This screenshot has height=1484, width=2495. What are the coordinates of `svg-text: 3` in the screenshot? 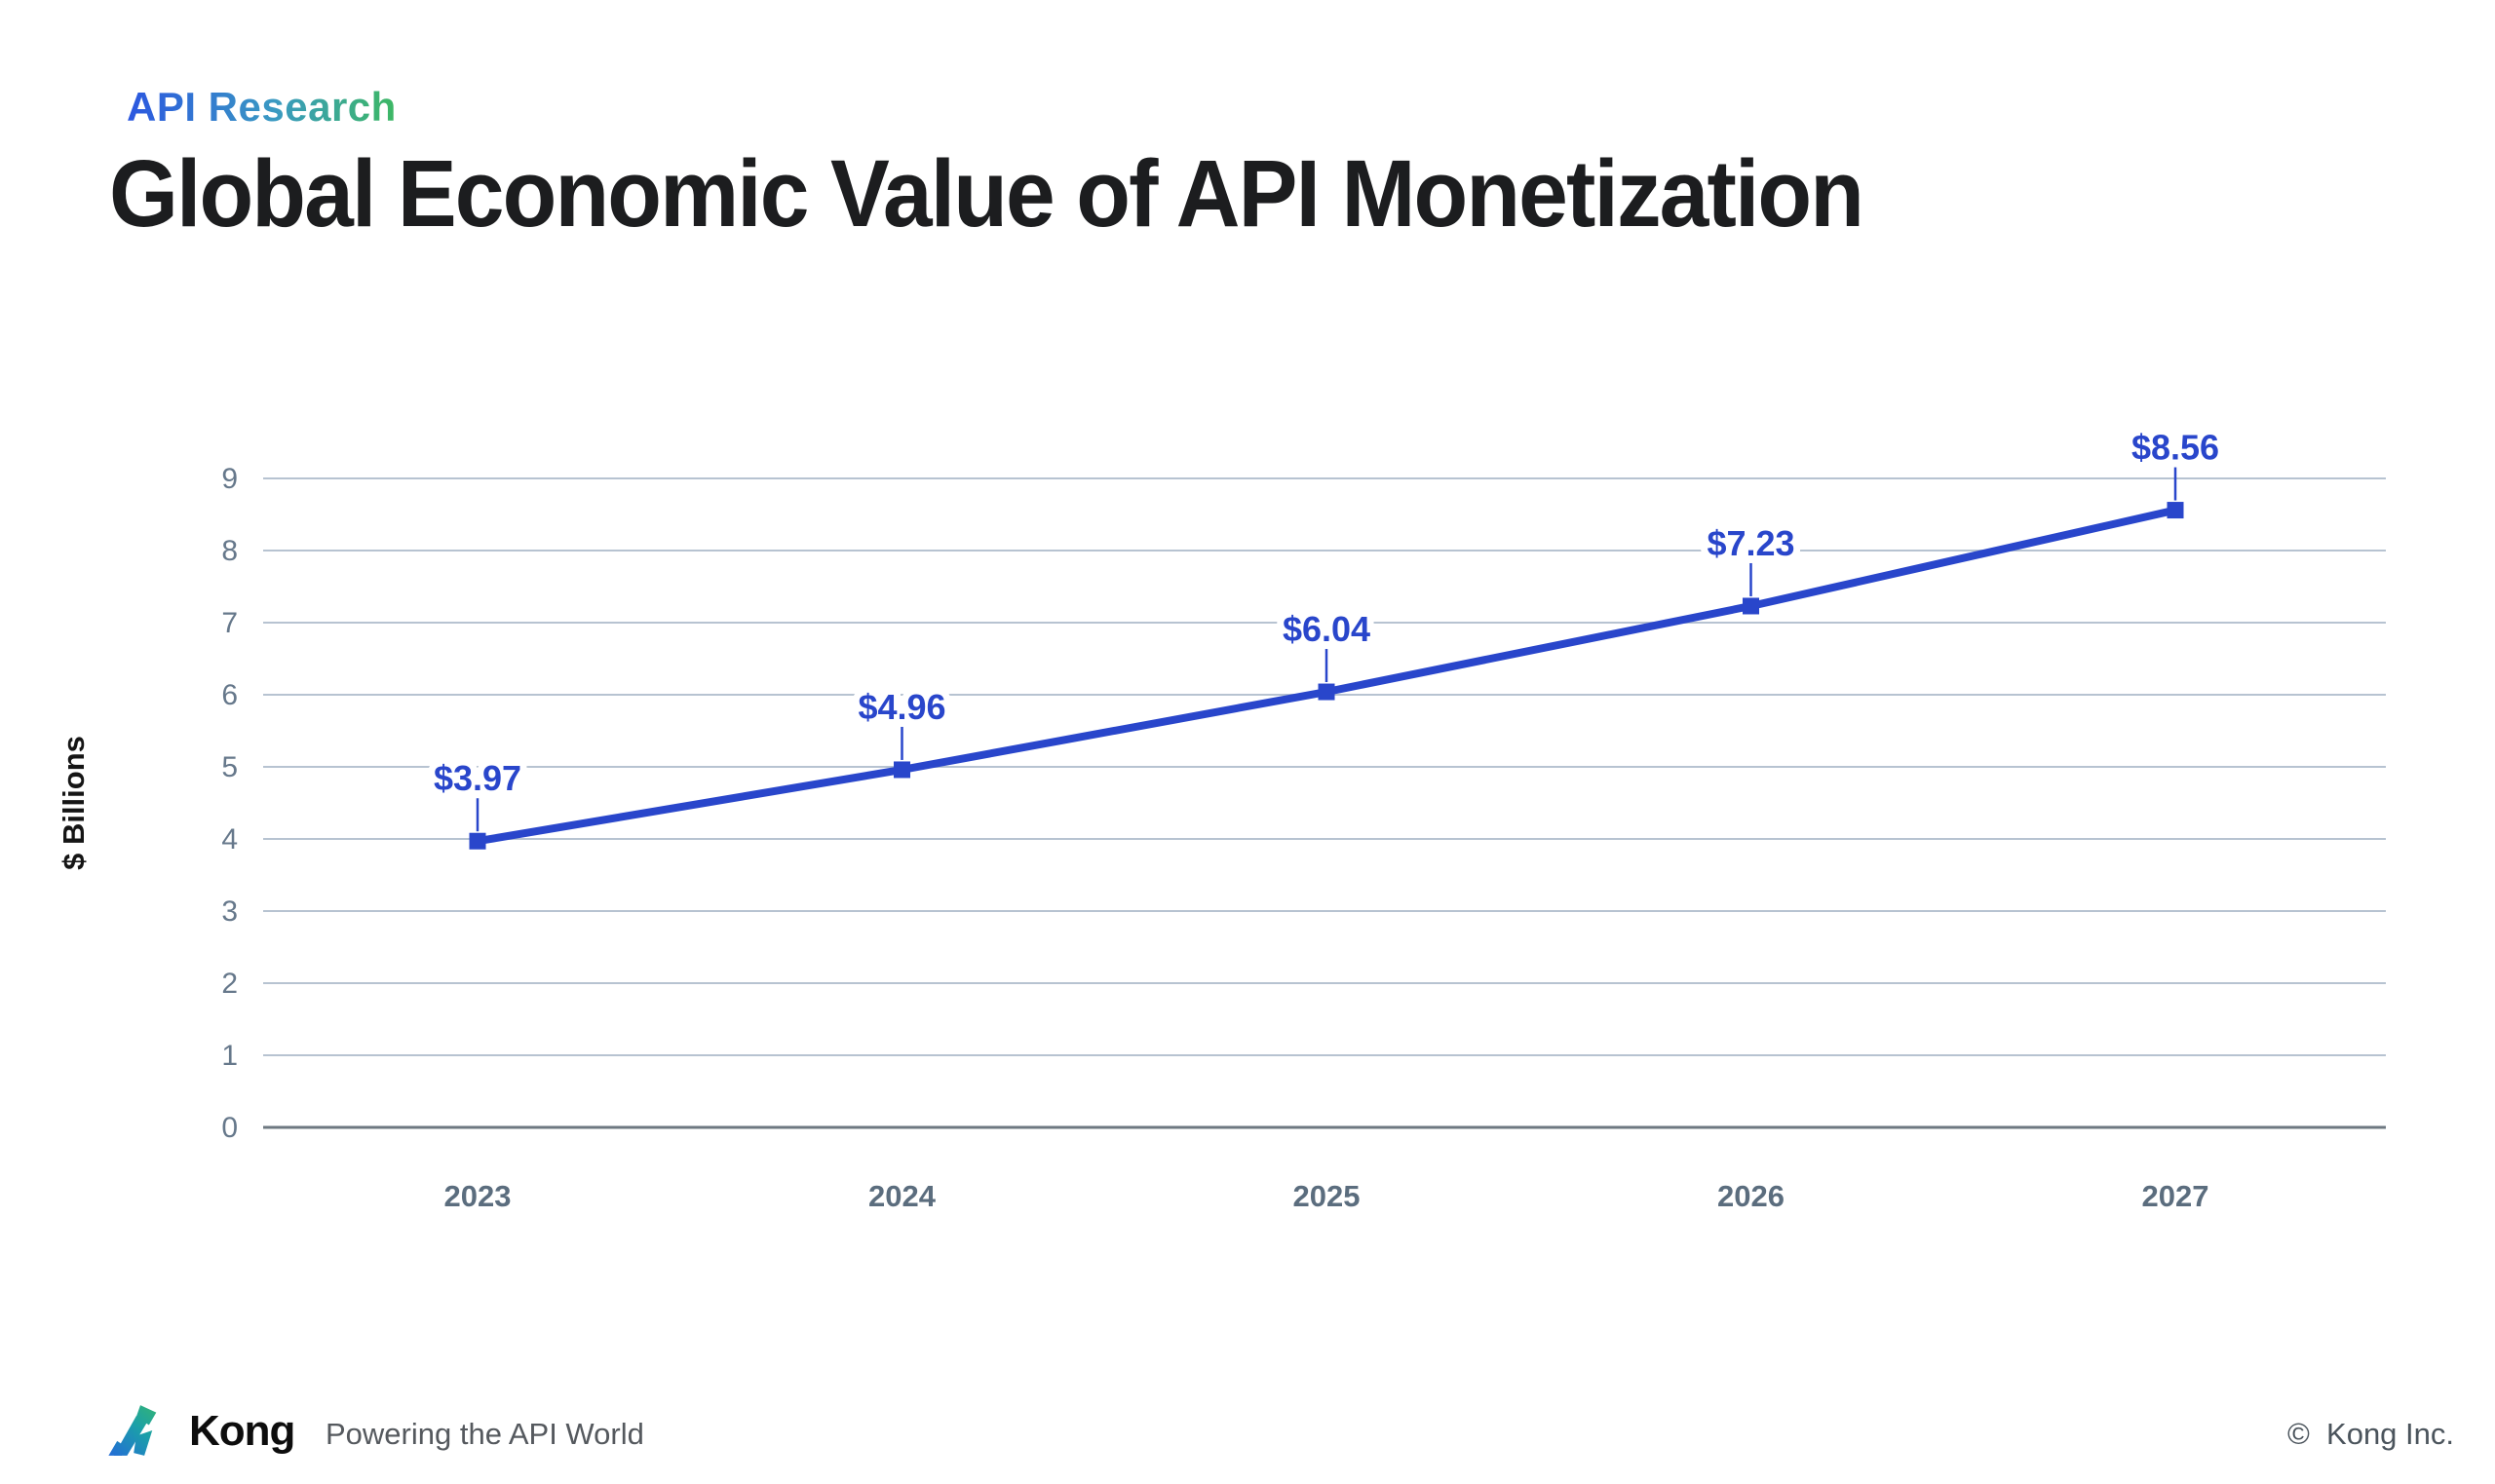 It's located at (229, 911).